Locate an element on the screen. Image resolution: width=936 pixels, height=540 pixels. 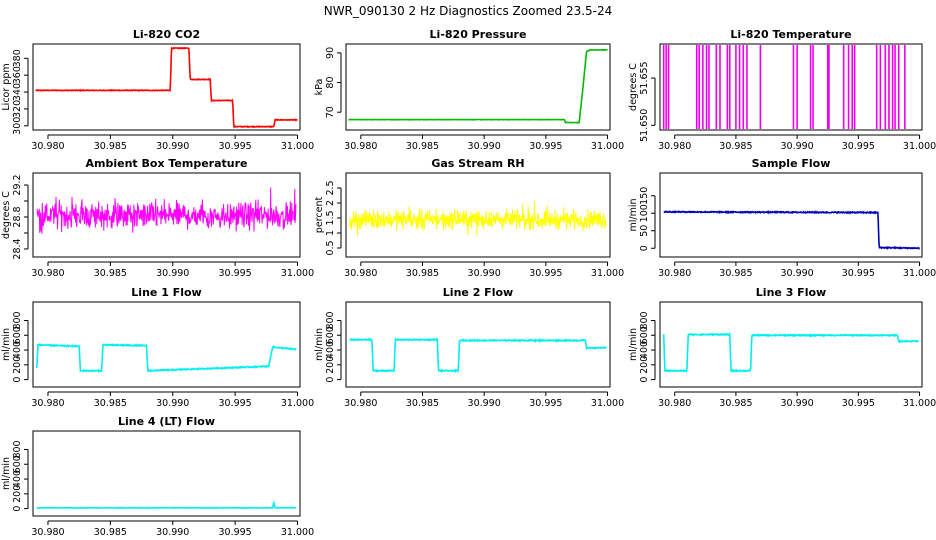
y-tick-label: 150 is located at coordinates (644, 196).